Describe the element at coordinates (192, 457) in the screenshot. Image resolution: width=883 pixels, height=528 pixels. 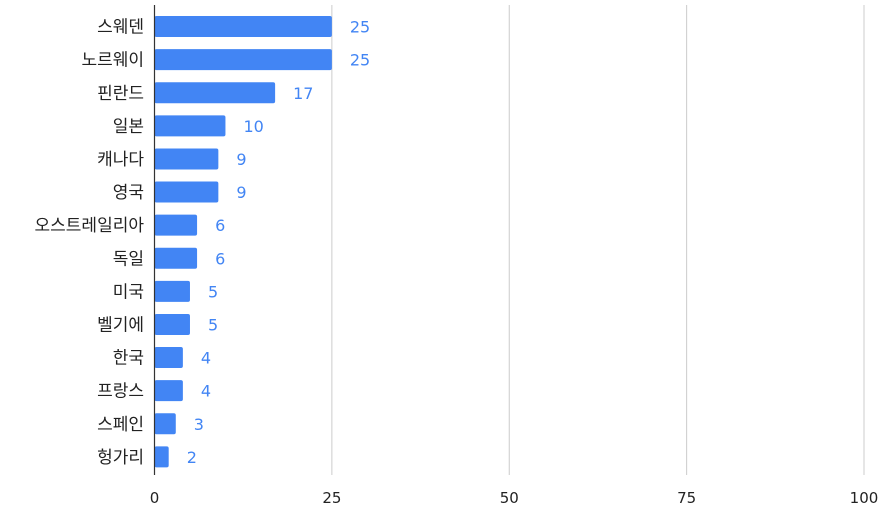
I see `data-label: 2` at that location.